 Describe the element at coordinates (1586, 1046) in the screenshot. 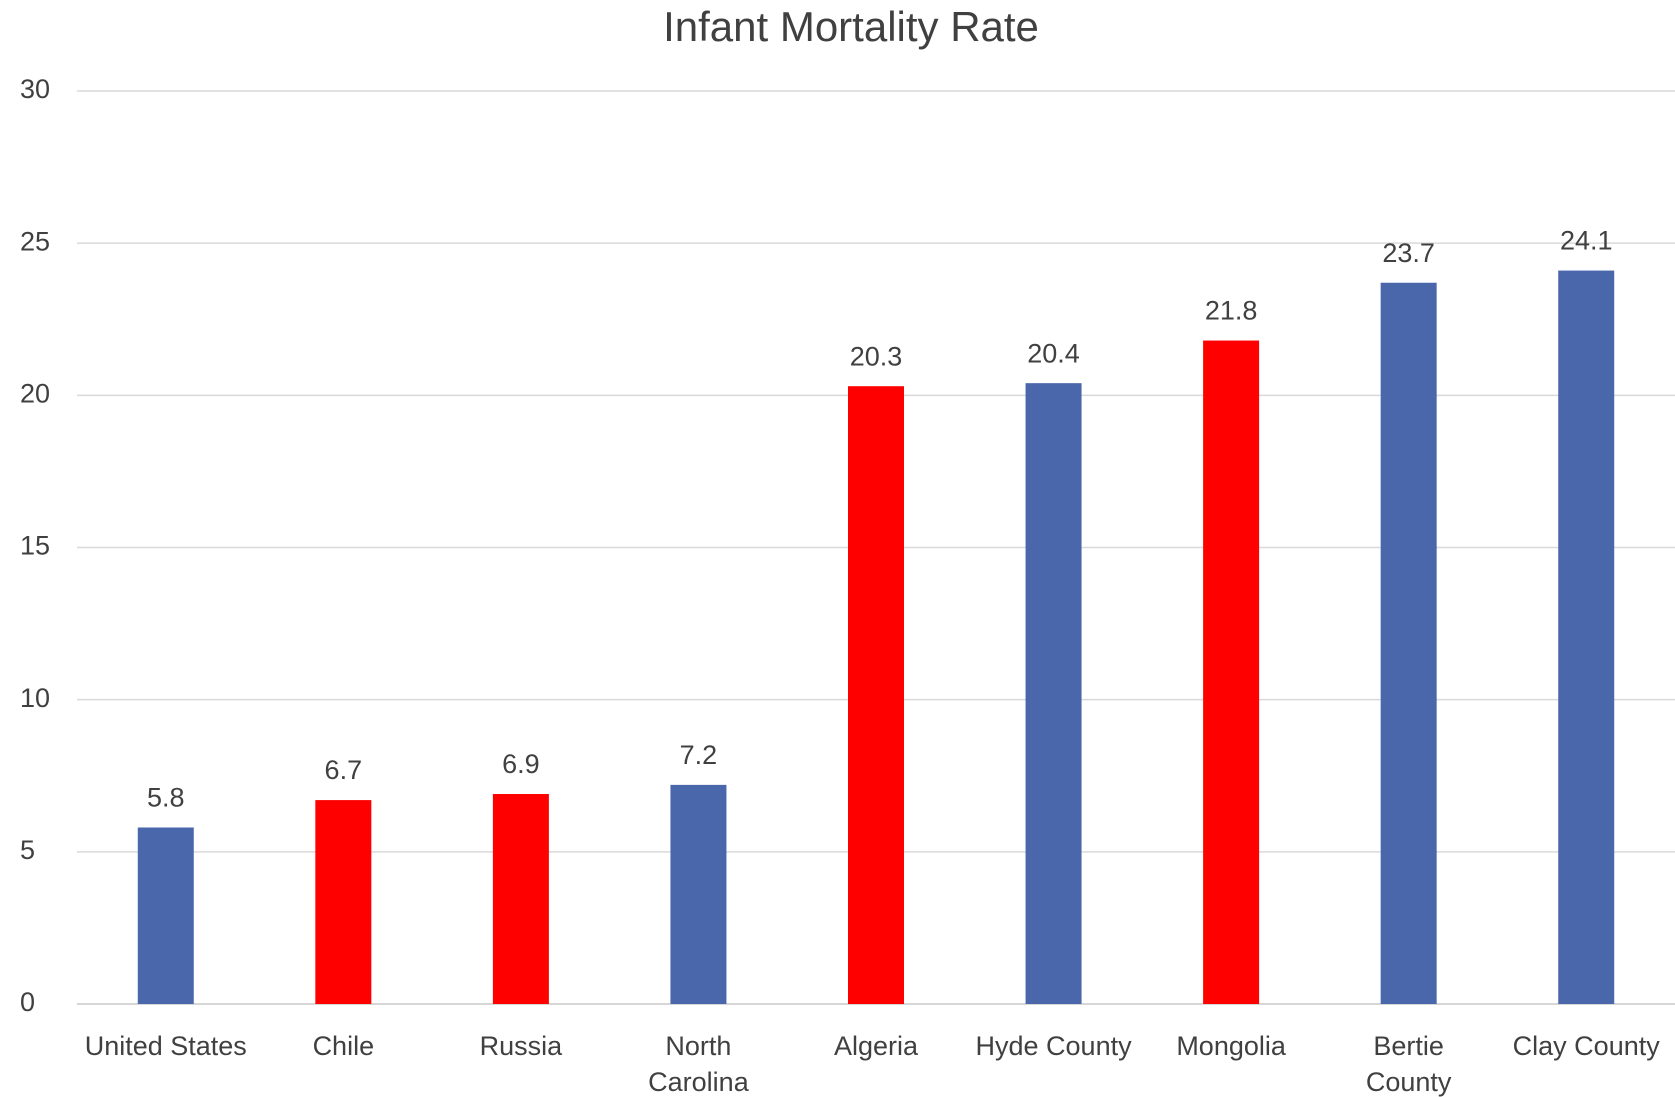

I see `x-tick-label: Clay County` at that location.